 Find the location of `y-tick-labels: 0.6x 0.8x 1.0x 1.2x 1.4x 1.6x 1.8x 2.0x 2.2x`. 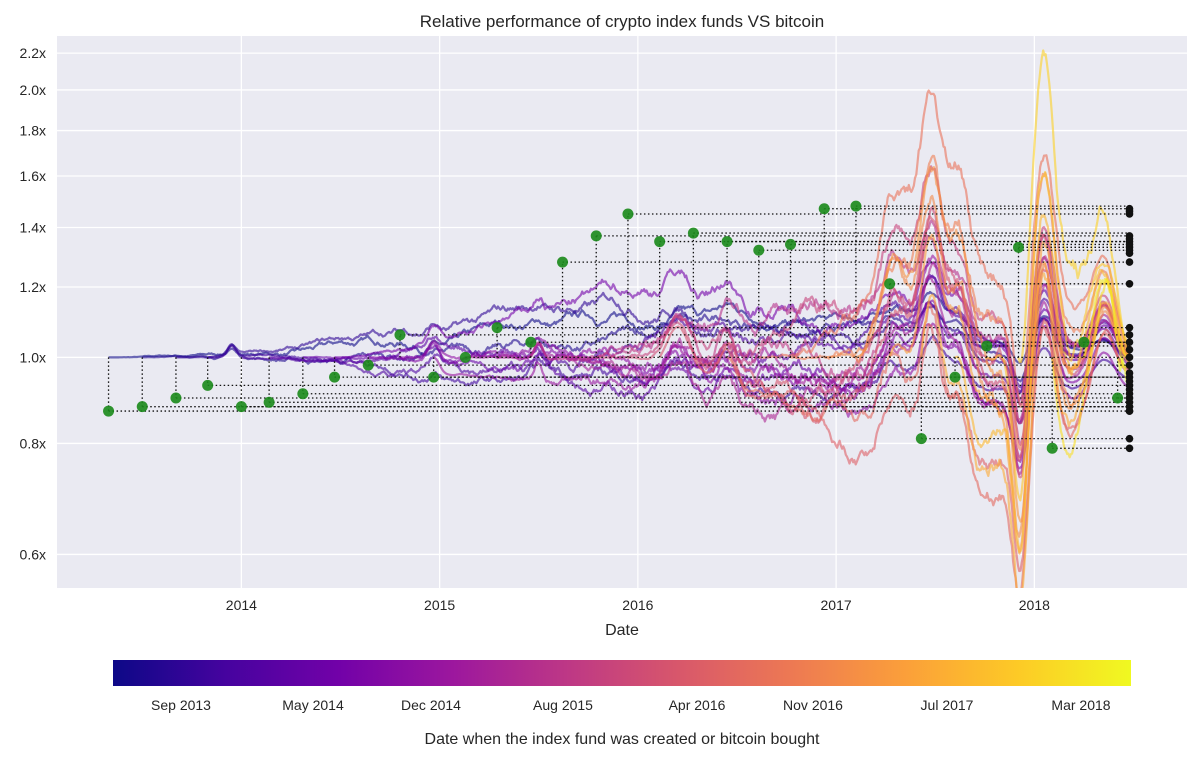

y-tick-labels: 0.6x 0.8x 1.0x 1.2x 1.4x 1.6x 1.8x 2.0x 2.2x is located at coordinates (33, 303).